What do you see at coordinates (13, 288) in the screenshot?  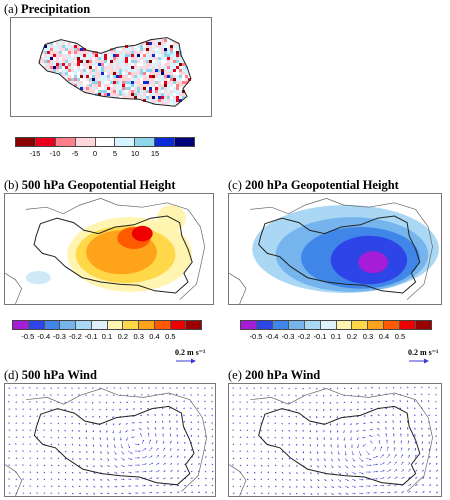 I see `country-border` at bounding box center [13, 288].